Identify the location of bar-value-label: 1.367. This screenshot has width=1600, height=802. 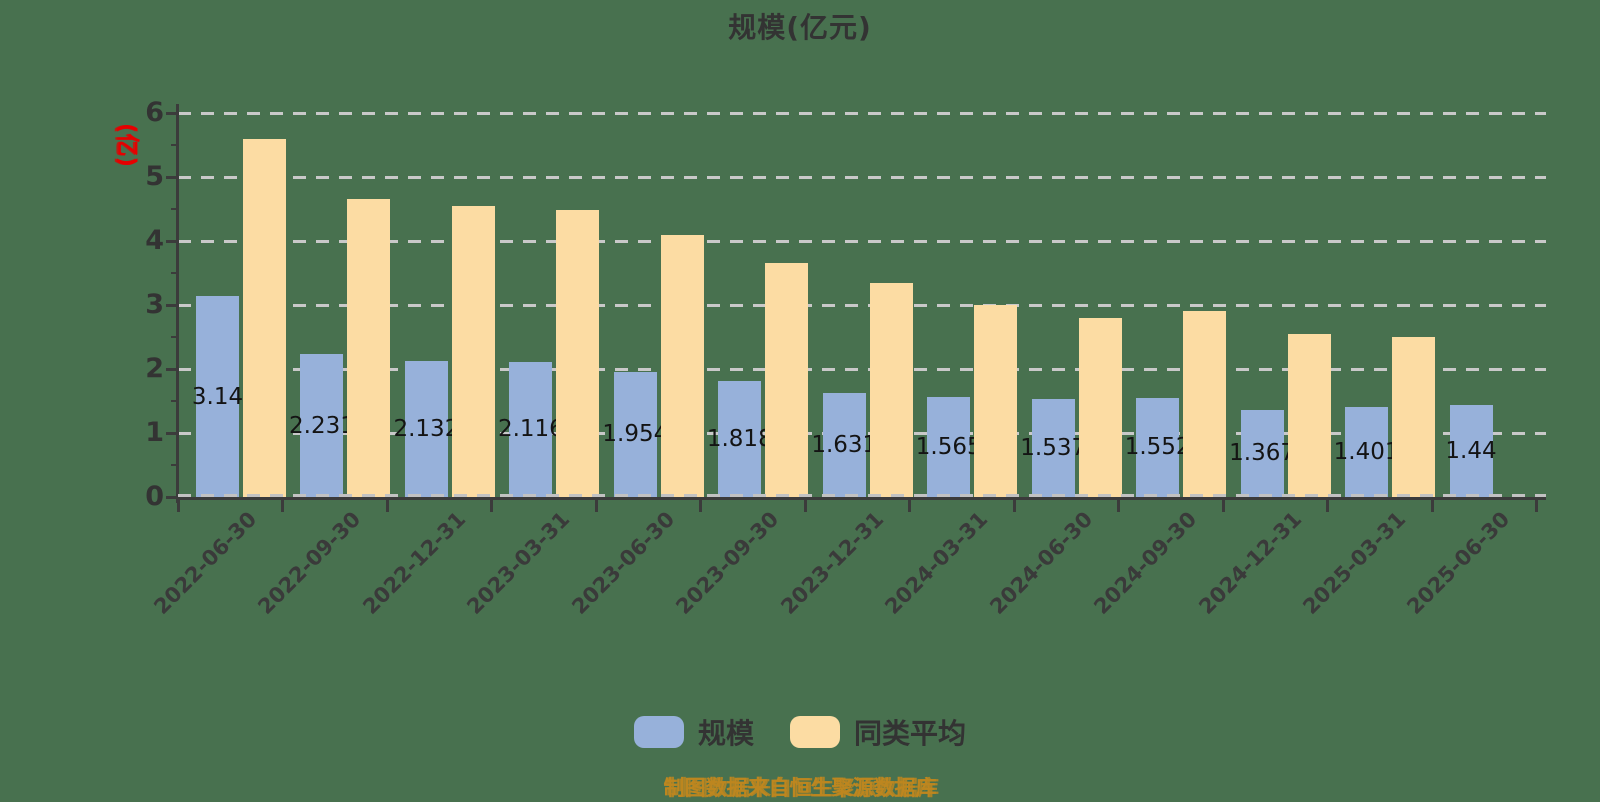
(1262, 453).